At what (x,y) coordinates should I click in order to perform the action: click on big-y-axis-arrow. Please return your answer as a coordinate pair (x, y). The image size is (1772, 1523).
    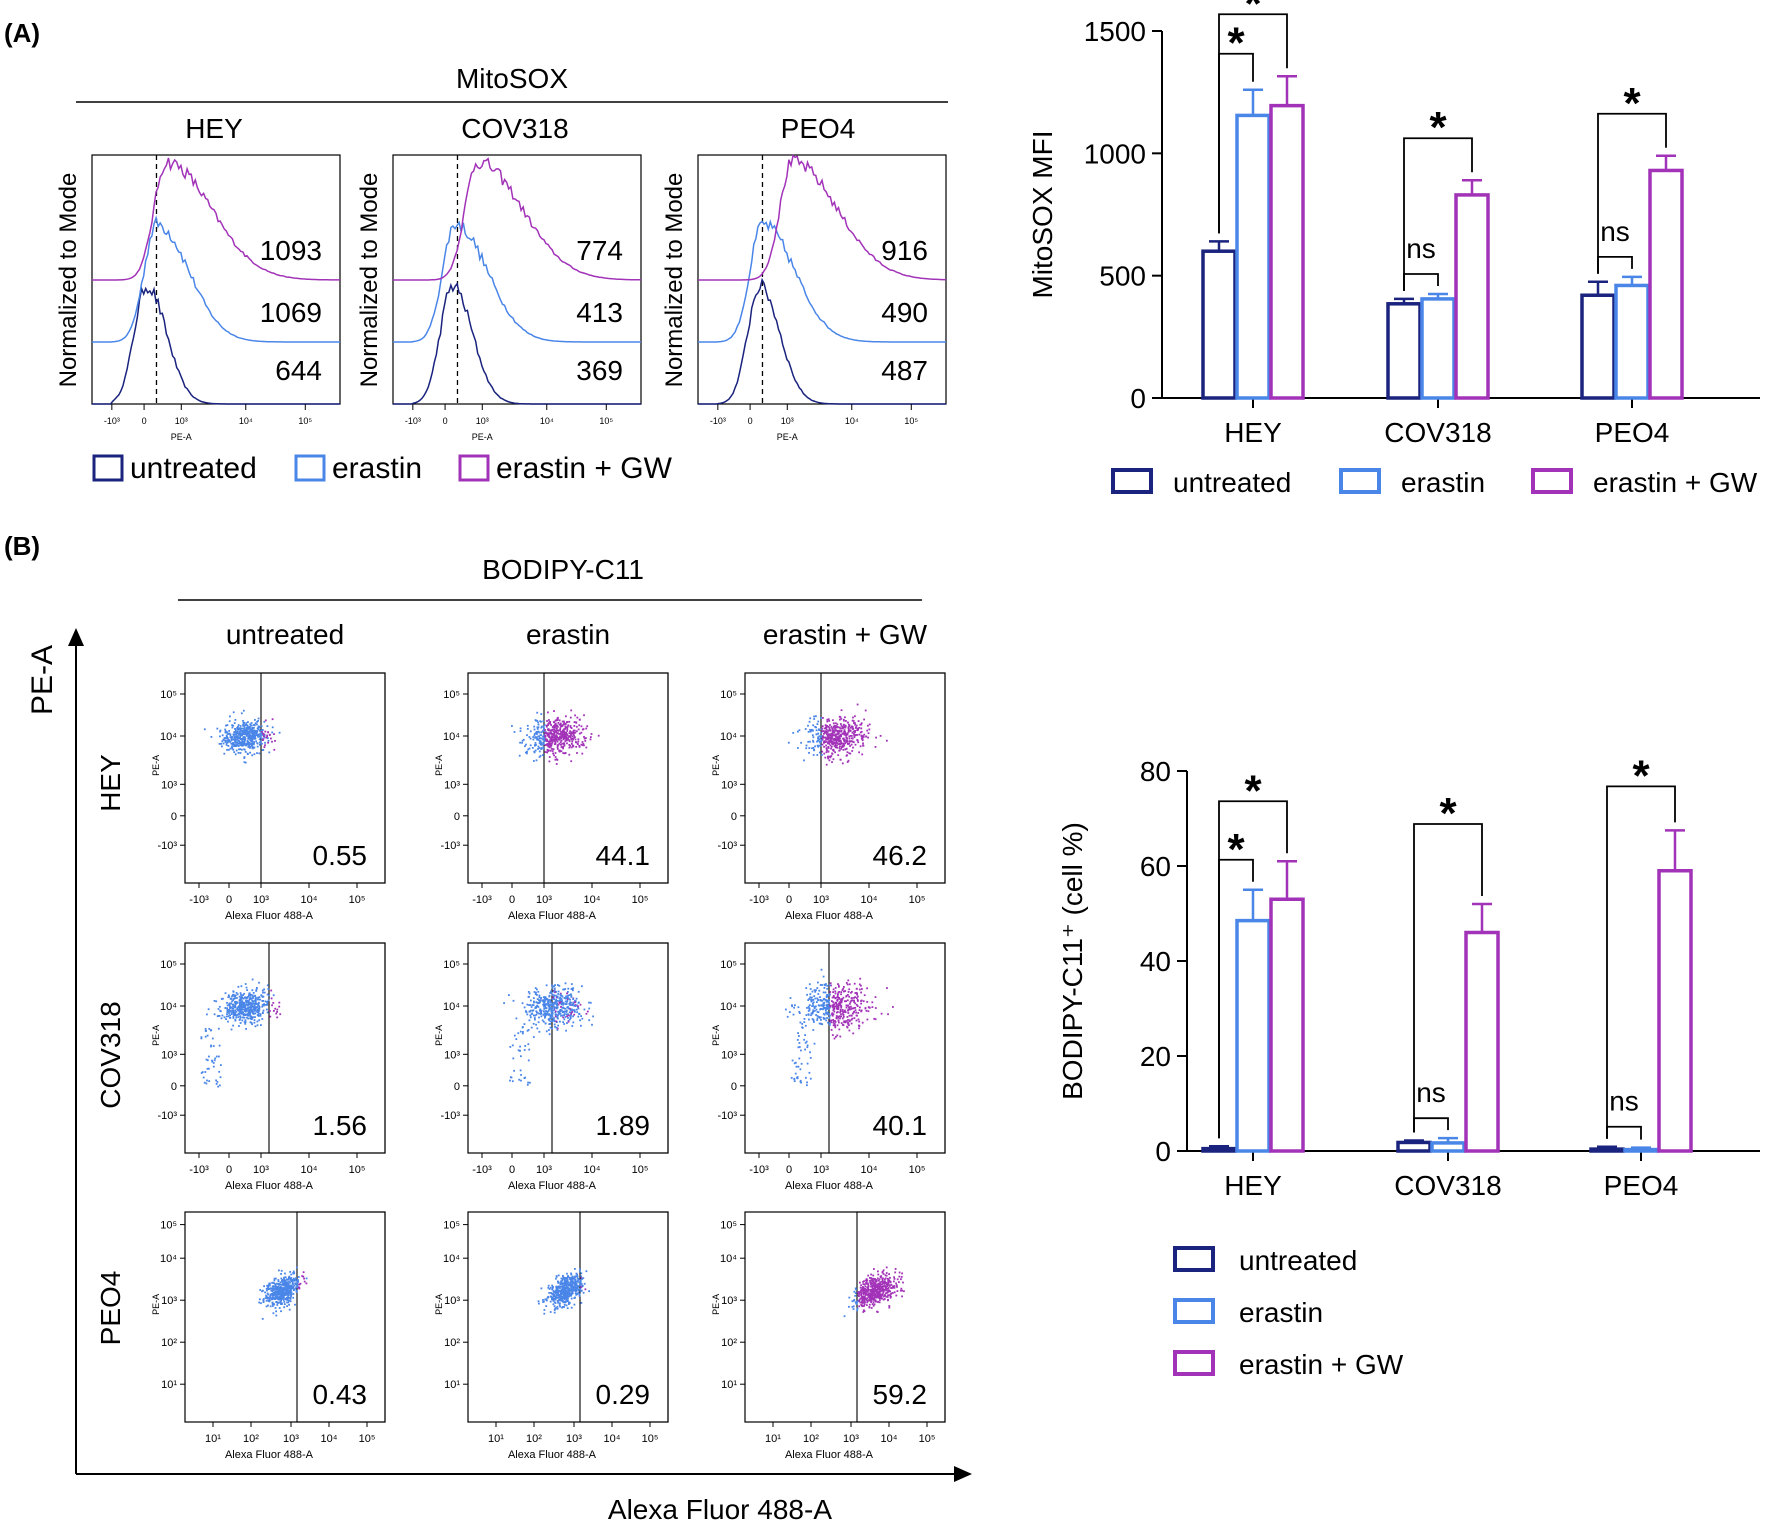
    Looking at the image, I should click on (76, 637).